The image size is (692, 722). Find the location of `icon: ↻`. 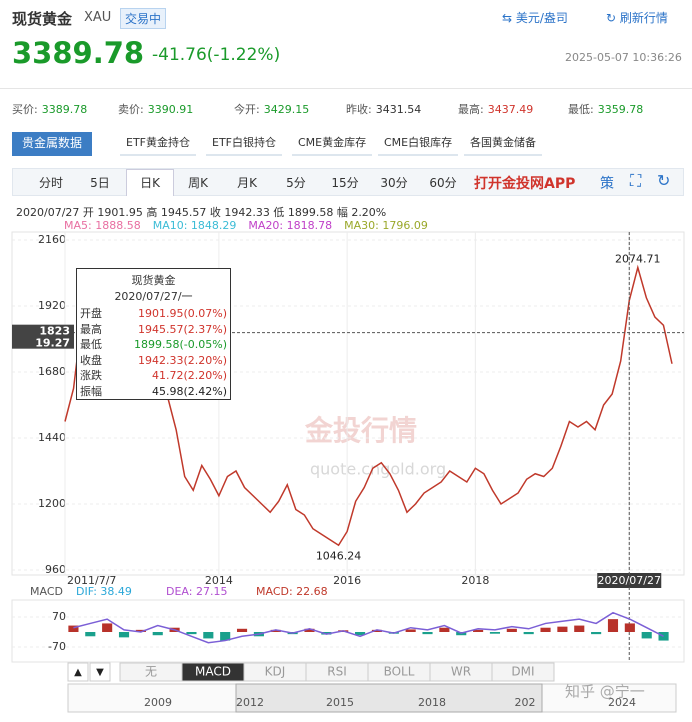

icon: ↻ is located at coordinates (613, 18).